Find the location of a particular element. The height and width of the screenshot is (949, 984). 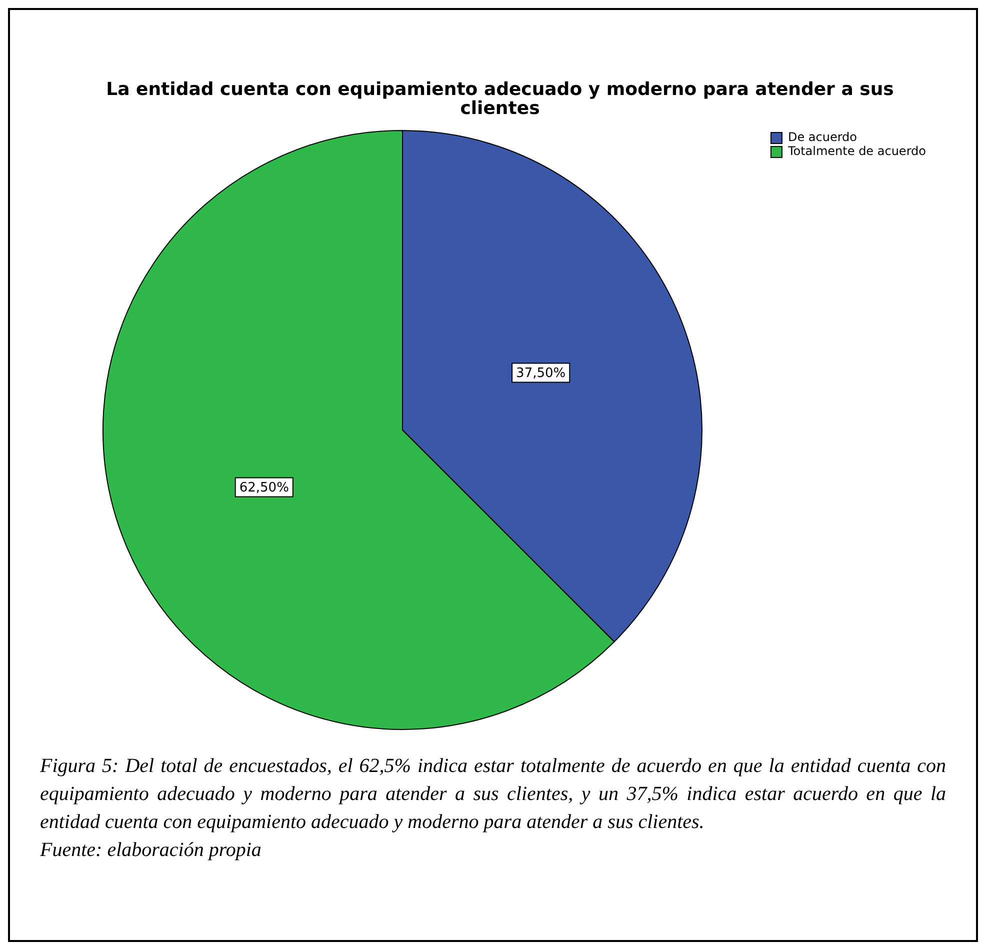

chart-title: La entidad cuenta con equipamiento adecuado y moderno para atender a sus clientes is located at coordinates (500, 99).